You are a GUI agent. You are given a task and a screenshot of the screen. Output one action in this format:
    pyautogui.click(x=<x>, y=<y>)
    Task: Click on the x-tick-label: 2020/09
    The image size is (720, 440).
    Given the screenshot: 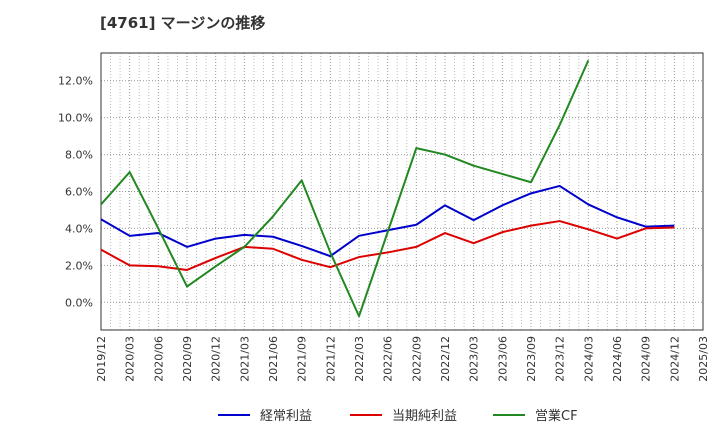 What is the action you would take?
    pyautogui.click(x=187, y=359)
    